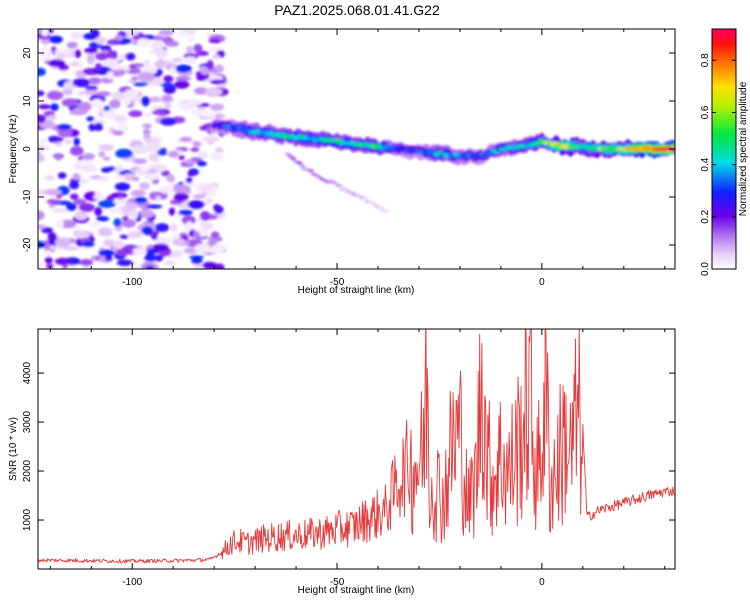 This screenshot has height=600, width=750. I want to click on snr-y-tick-label: 1000, so click(27, 519).